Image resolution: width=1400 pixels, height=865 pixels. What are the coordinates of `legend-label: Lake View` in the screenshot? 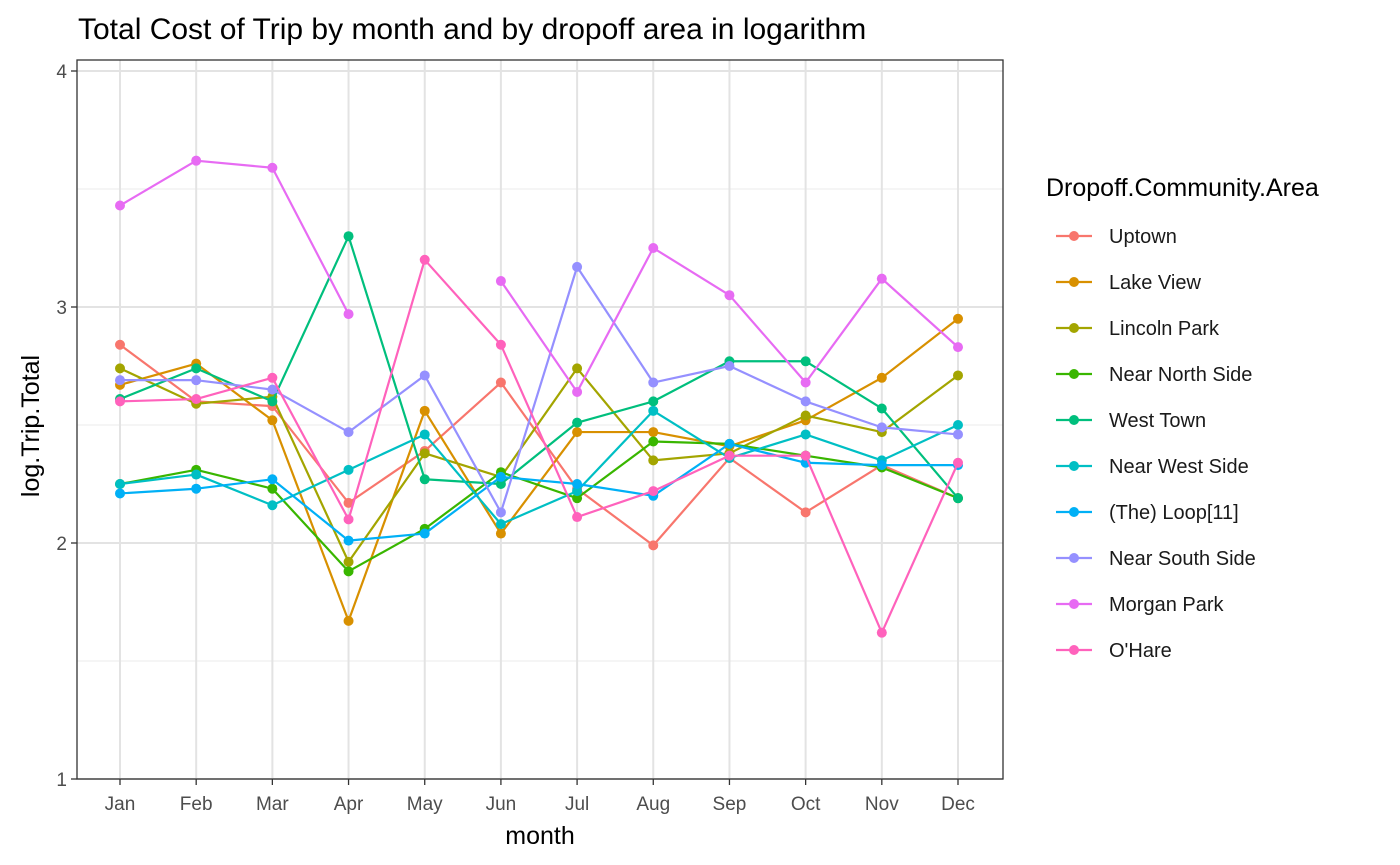 It's located at (1155, 283).